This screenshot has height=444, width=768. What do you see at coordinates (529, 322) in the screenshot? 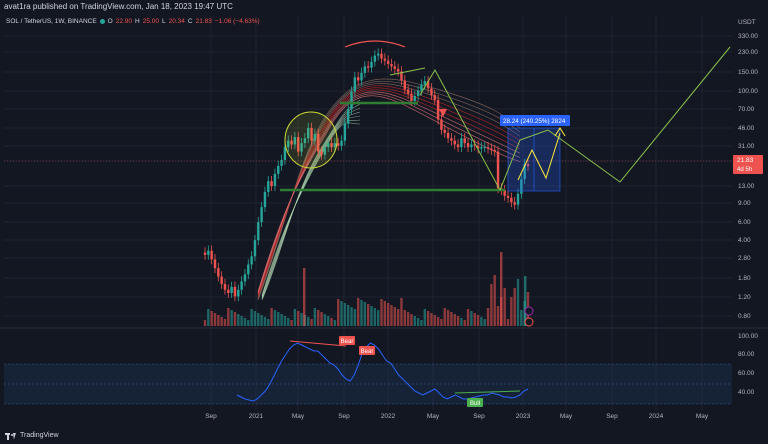
I see `event-calendar-icon` at bounding box center [529, 322].